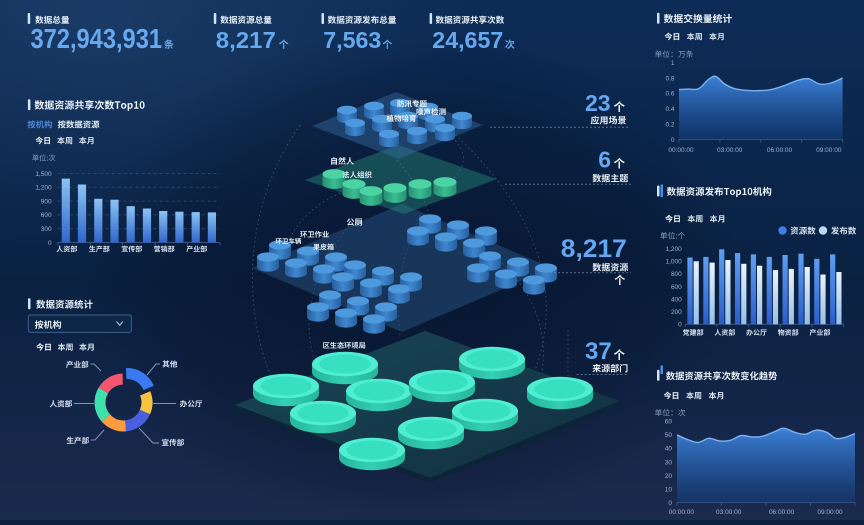  I want to click on svg-text: 372,943,931, so click(97, 38).